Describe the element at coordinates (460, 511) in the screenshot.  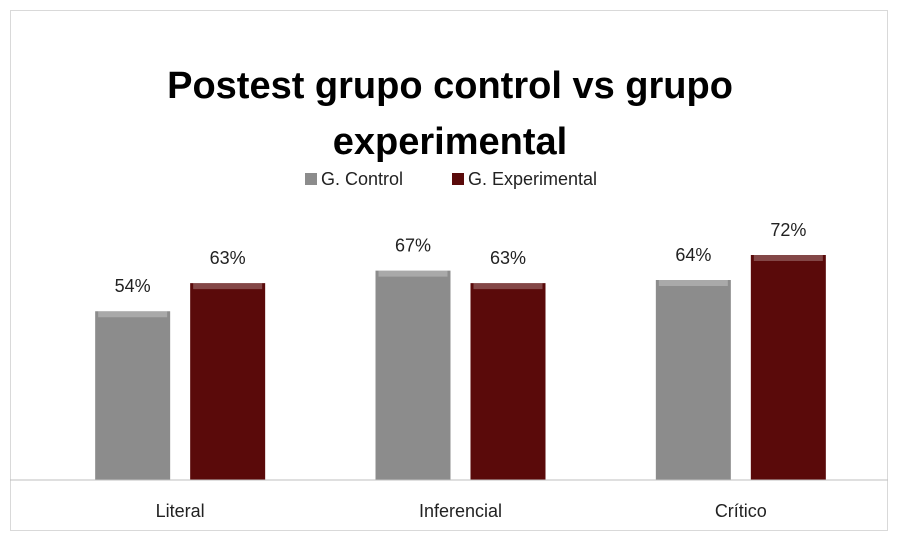
I see `x-tick-label: Inferencial` at that location.